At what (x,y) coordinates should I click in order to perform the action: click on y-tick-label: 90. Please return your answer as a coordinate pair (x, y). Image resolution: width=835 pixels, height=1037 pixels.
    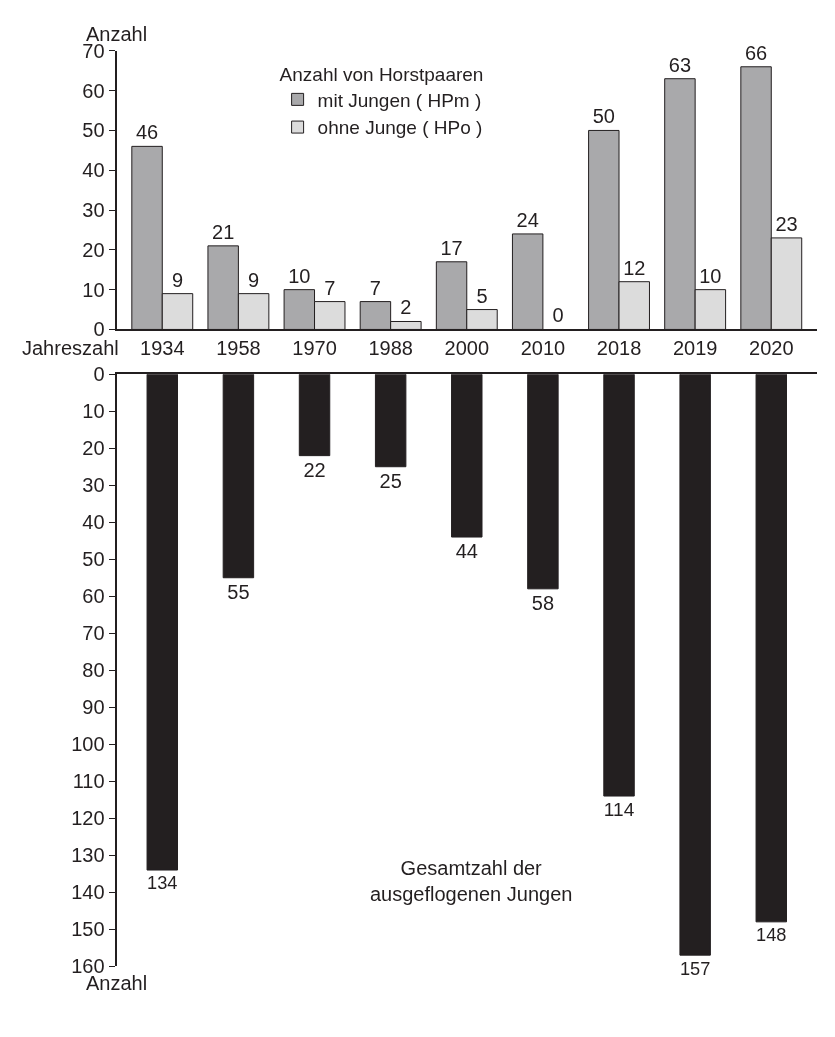
    Looking at the image, I should click on (93, 707).